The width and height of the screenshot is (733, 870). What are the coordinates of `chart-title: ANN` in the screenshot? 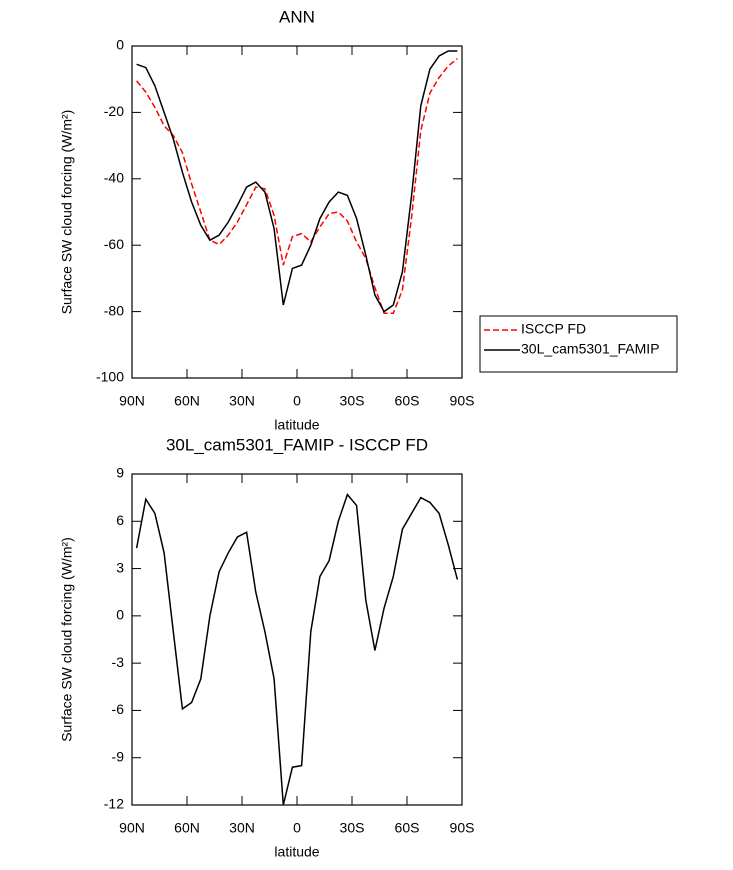 It's located at (297, 16).